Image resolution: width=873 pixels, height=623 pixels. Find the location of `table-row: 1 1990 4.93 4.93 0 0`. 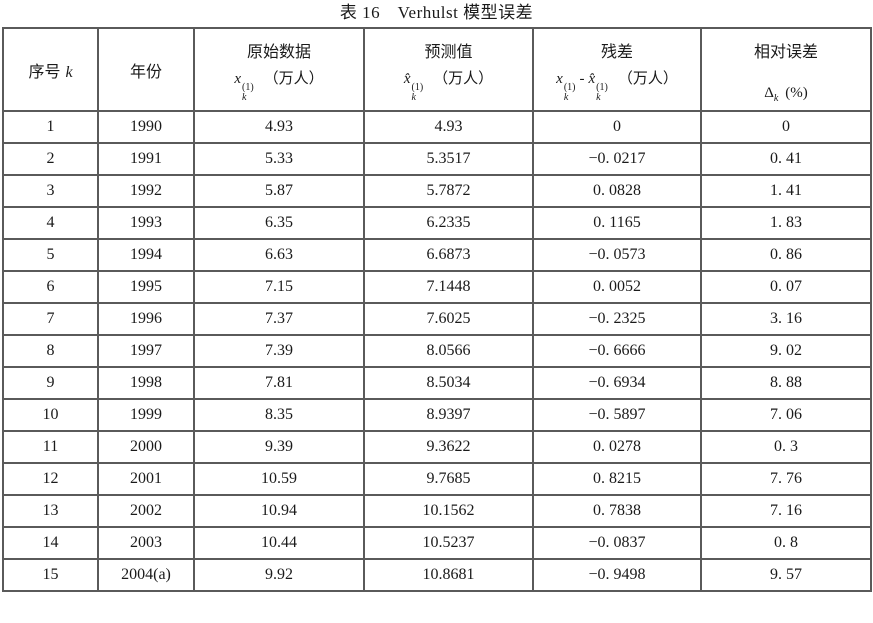

table-row: 1 1990 4.93 4.93 0 0 is located at coordinates (437, 127).